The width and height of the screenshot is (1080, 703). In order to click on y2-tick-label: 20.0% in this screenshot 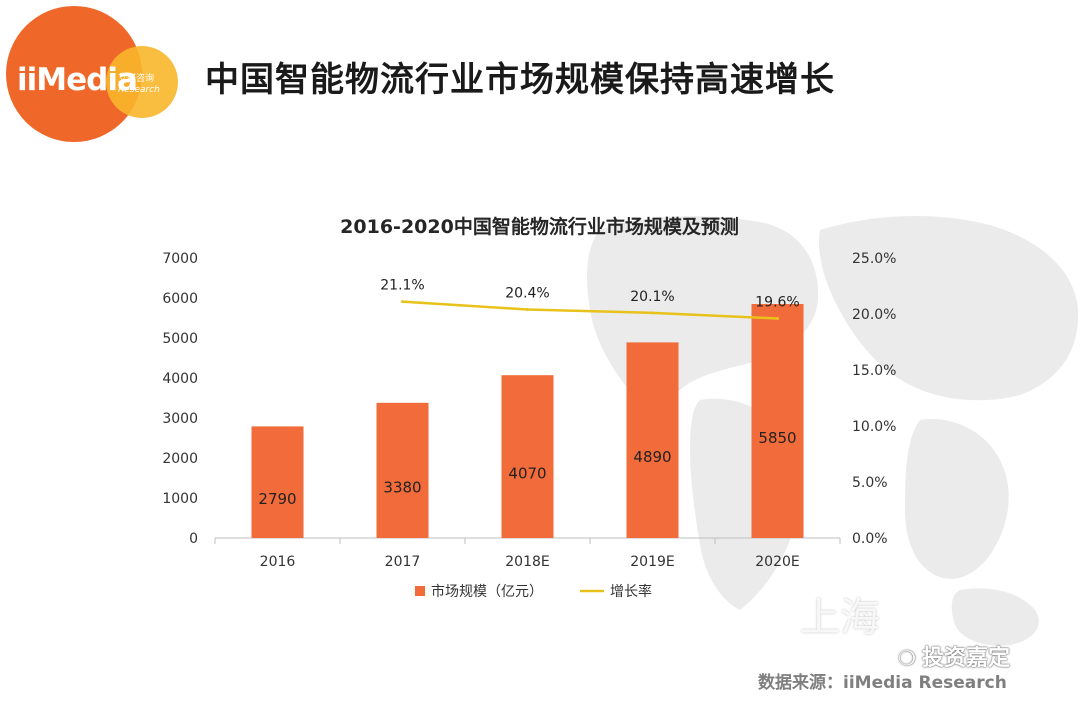, I will do `click(874, 315)`.